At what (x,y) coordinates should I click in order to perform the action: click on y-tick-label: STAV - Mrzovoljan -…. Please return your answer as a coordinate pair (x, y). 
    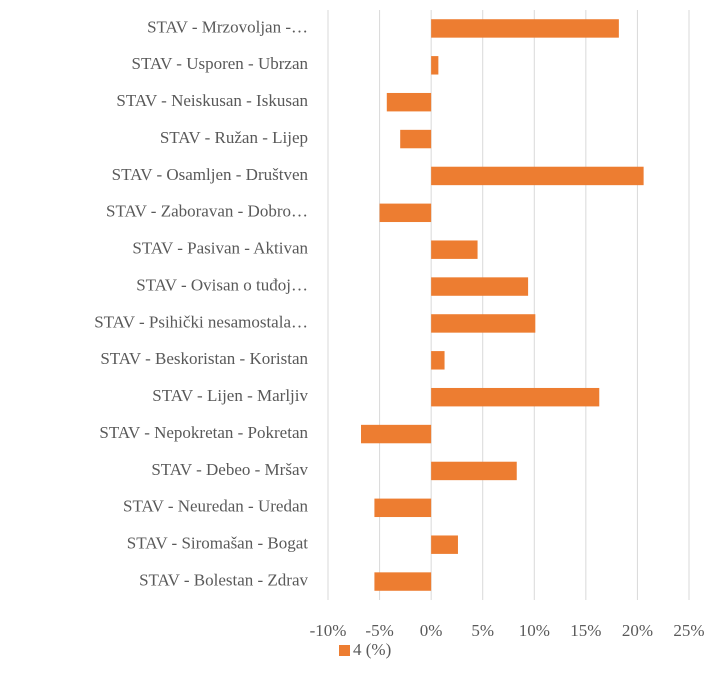
    Looking at the image, I should click on (227, 26).